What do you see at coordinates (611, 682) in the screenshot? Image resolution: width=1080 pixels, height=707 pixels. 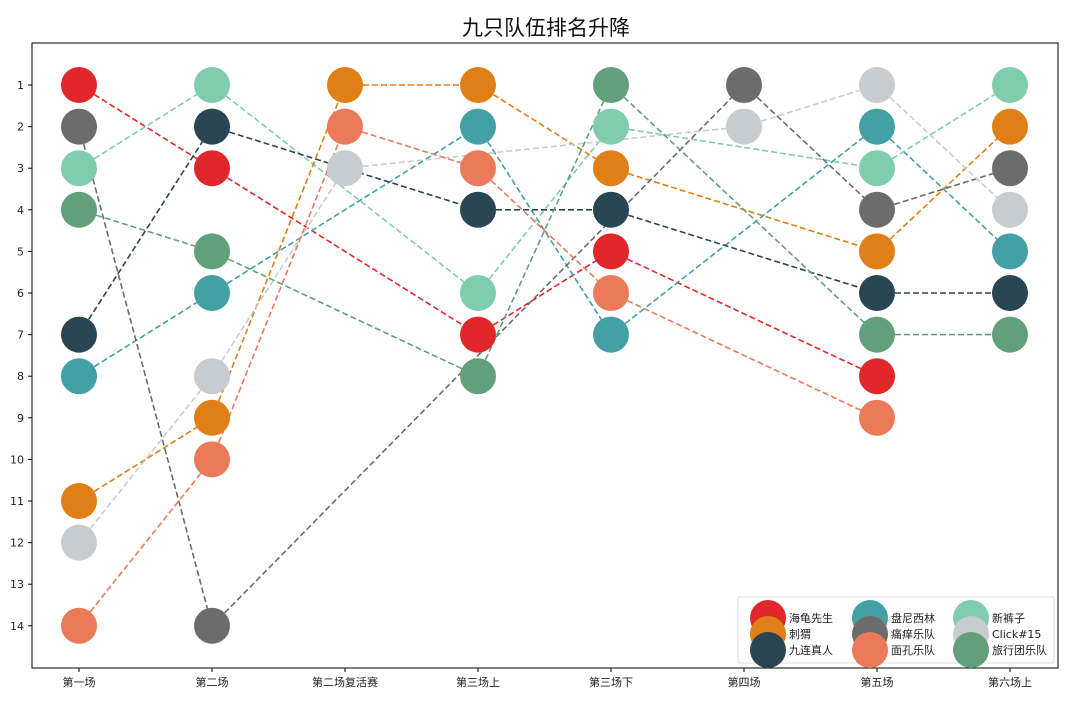 I see `x-tick-label: 第三场下` at bounding box center [611, 682].